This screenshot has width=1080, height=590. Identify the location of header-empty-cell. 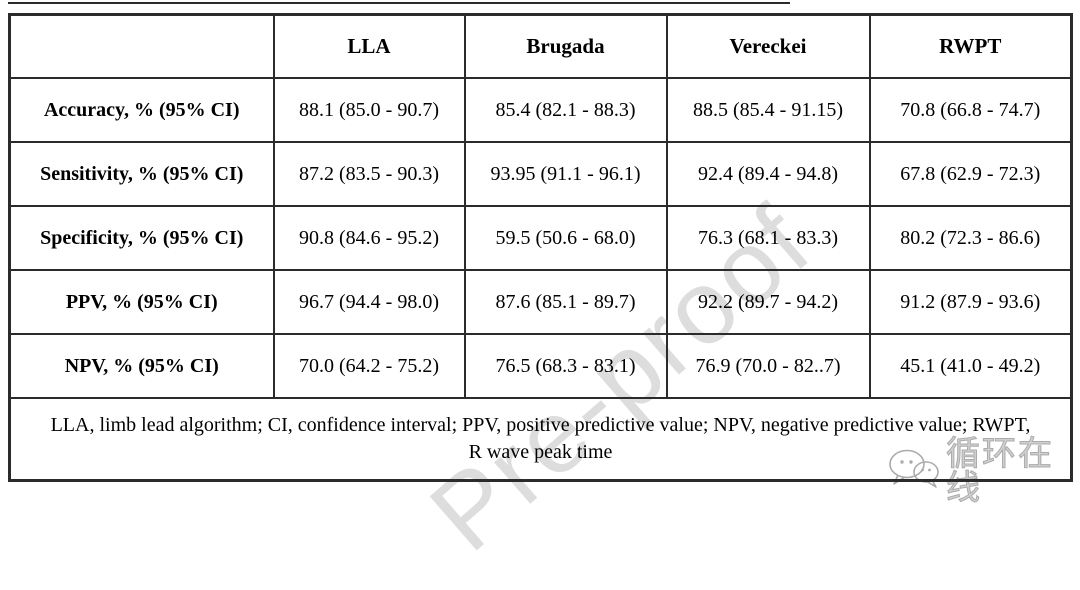
(141, 46).